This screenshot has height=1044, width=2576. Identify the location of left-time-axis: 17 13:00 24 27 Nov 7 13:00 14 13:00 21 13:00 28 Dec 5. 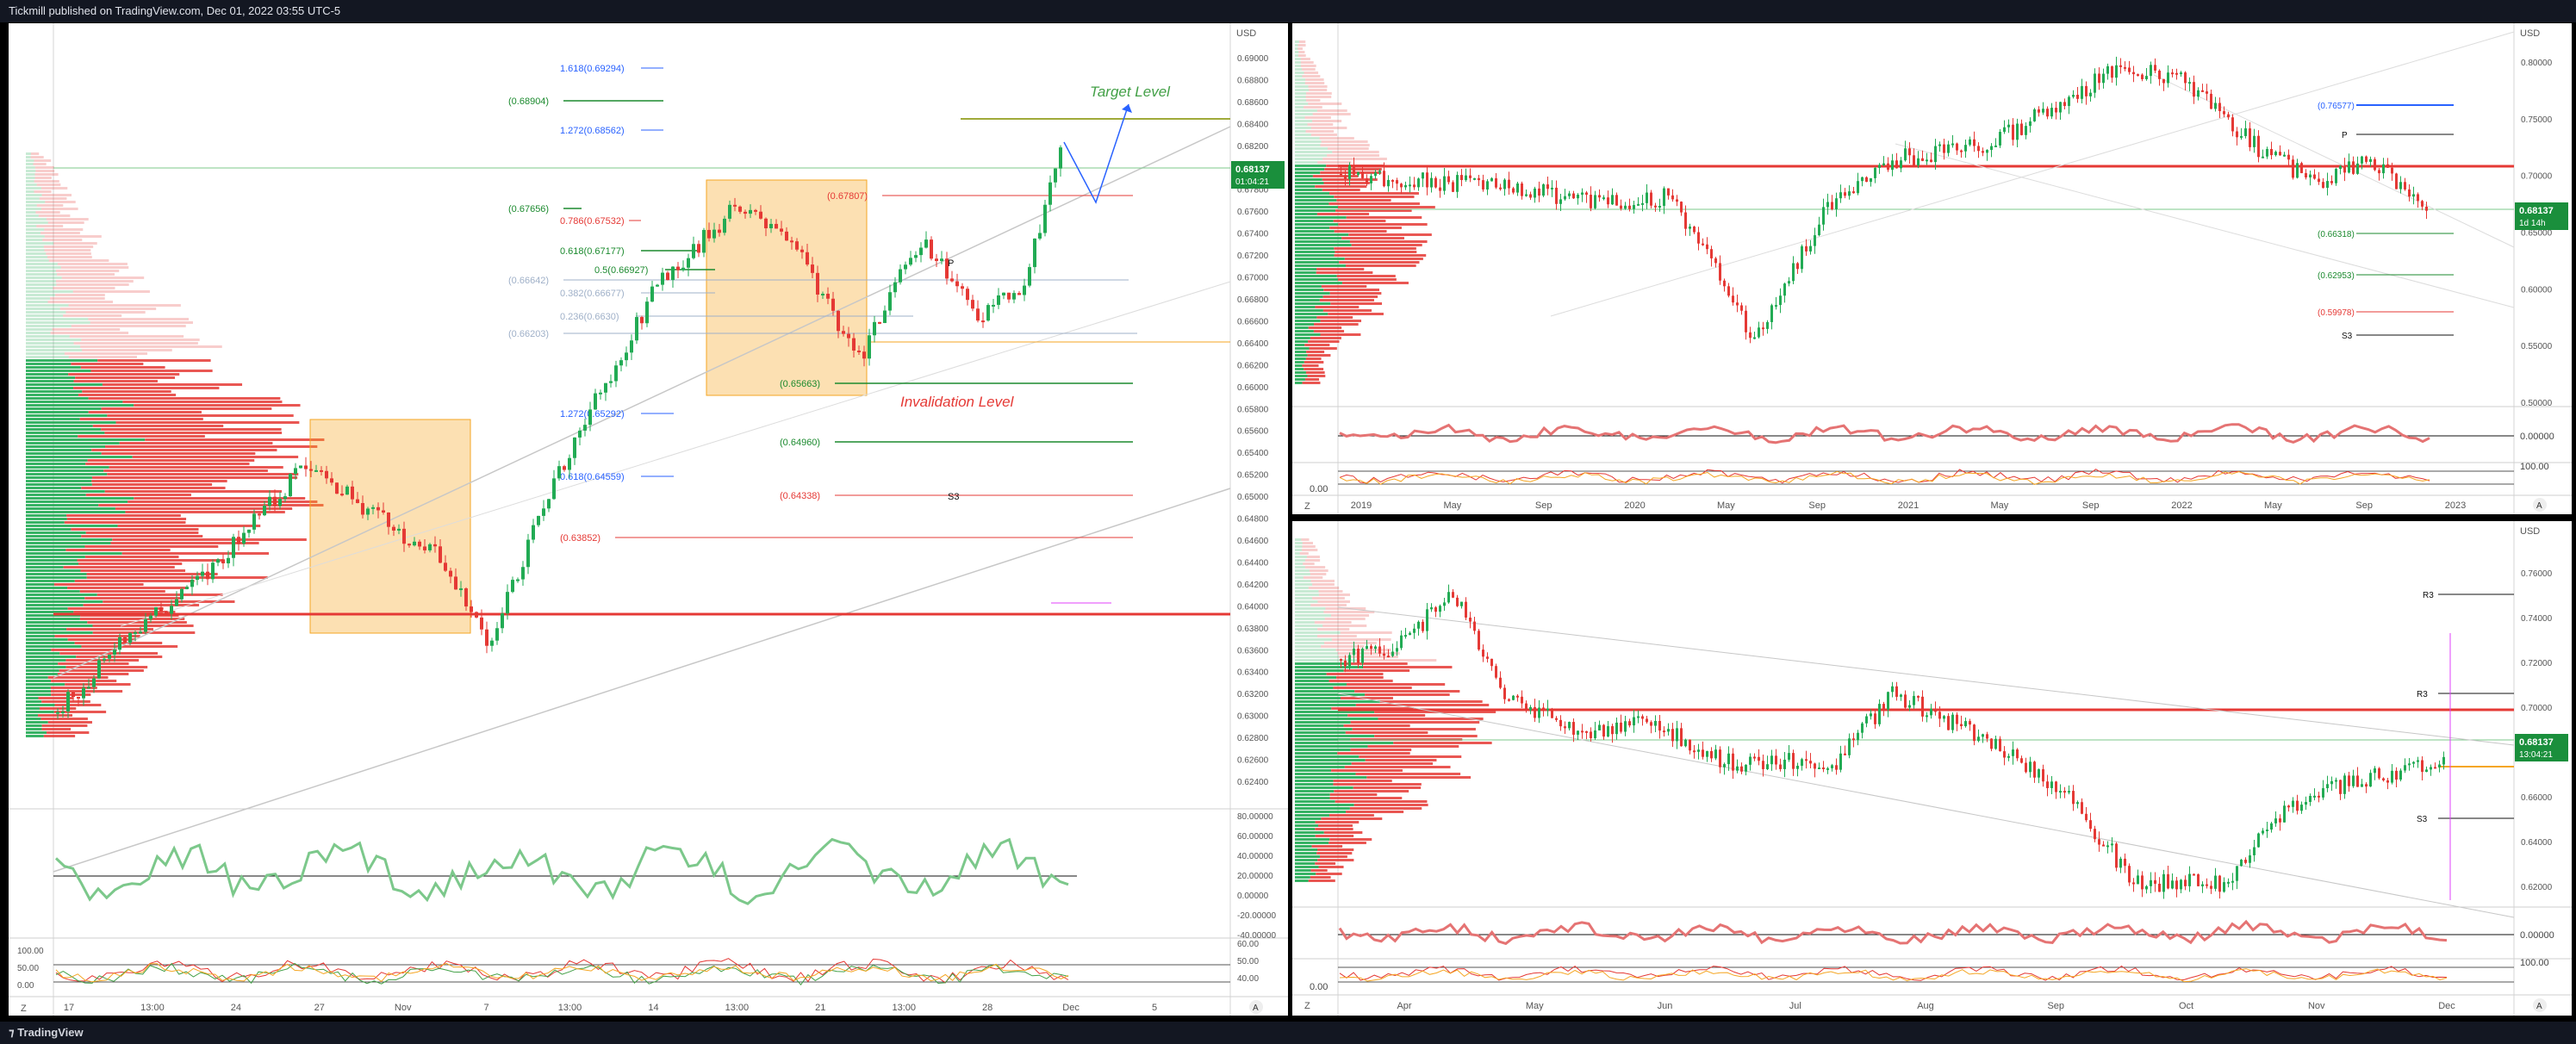
(610, 1008).